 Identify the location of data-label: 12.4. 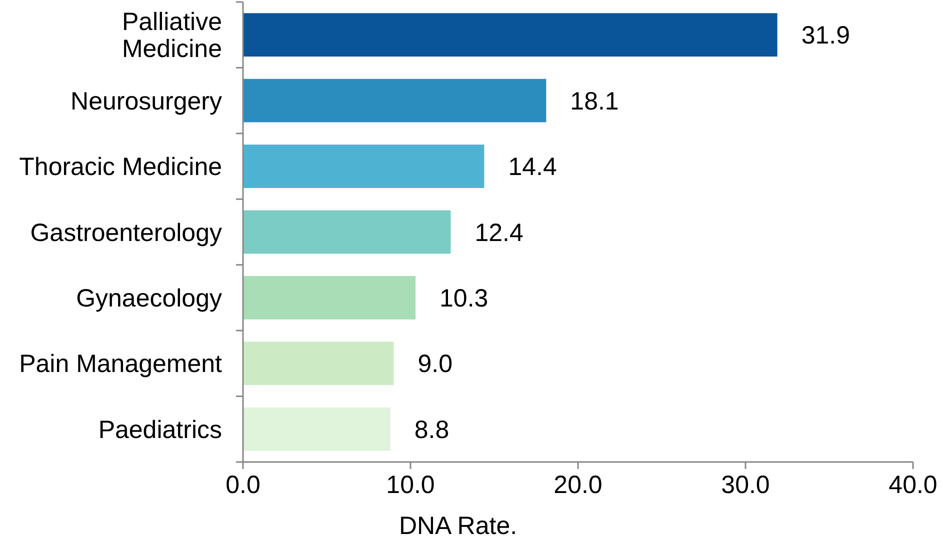
(499, 232).